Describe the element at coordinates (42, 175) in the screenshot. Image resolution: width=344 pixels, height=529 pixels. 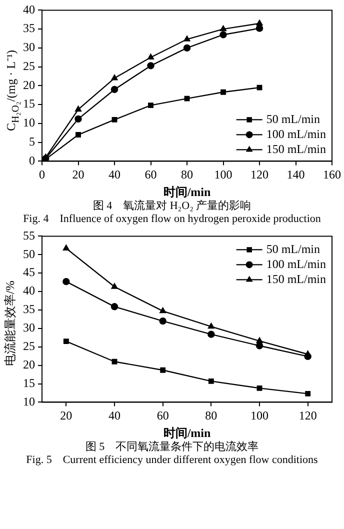
I see `x-tick-label: 0` at that location.